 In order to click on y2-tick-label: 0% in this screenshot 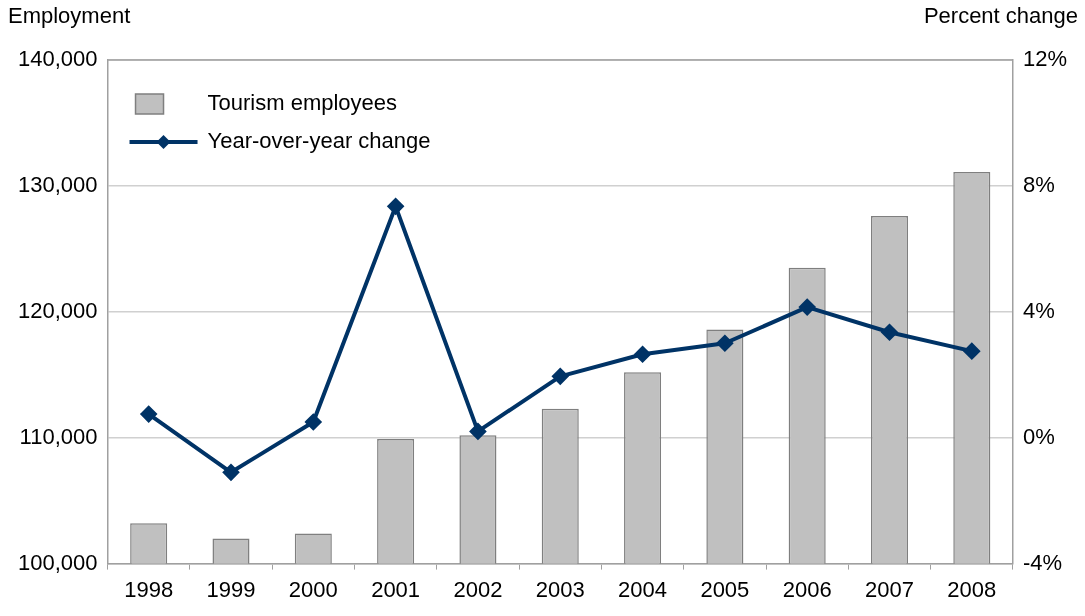, I will do `click(1038, 436)`.